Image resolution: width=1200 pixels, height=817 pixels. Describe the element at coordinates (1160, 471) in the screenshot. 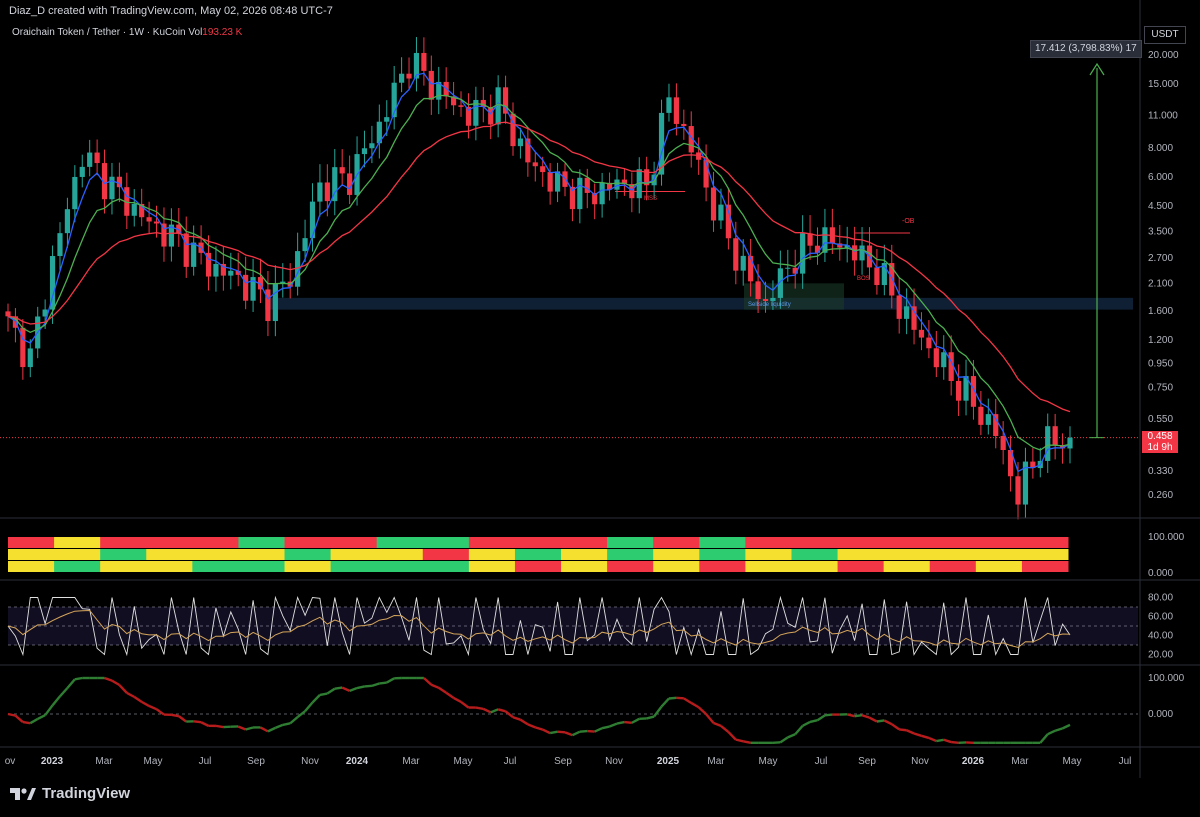

I see `price-tick: 0.330` at that location.